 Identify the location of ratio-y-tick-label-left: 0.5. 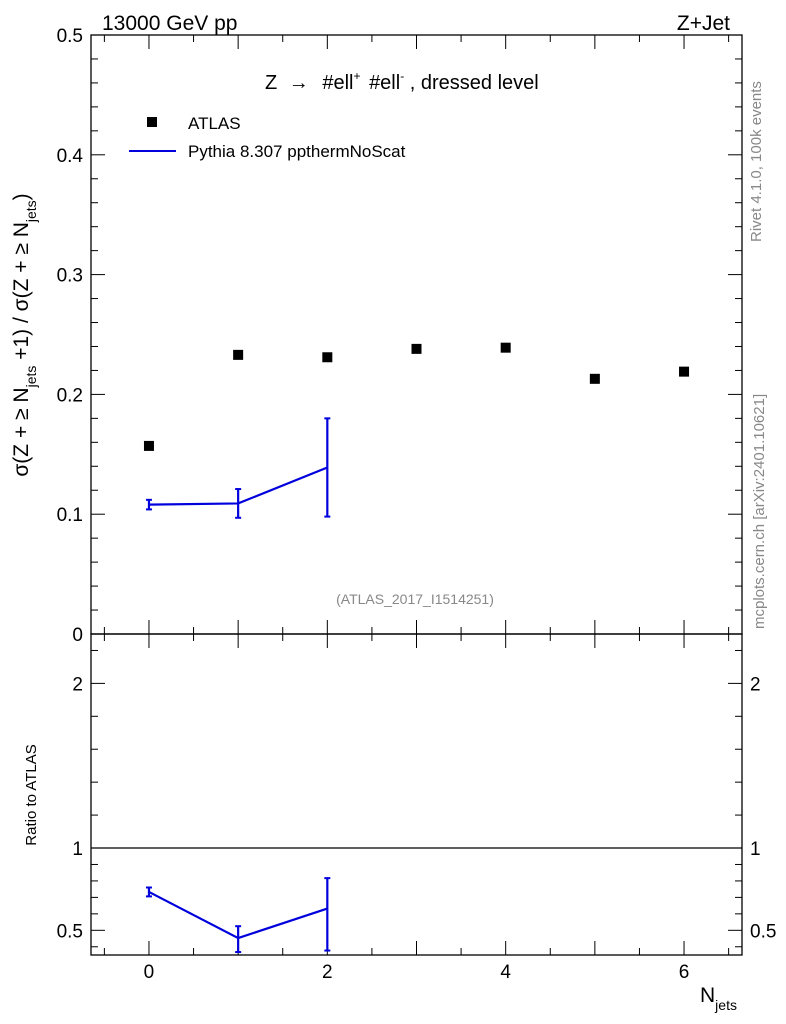
(70, 931).